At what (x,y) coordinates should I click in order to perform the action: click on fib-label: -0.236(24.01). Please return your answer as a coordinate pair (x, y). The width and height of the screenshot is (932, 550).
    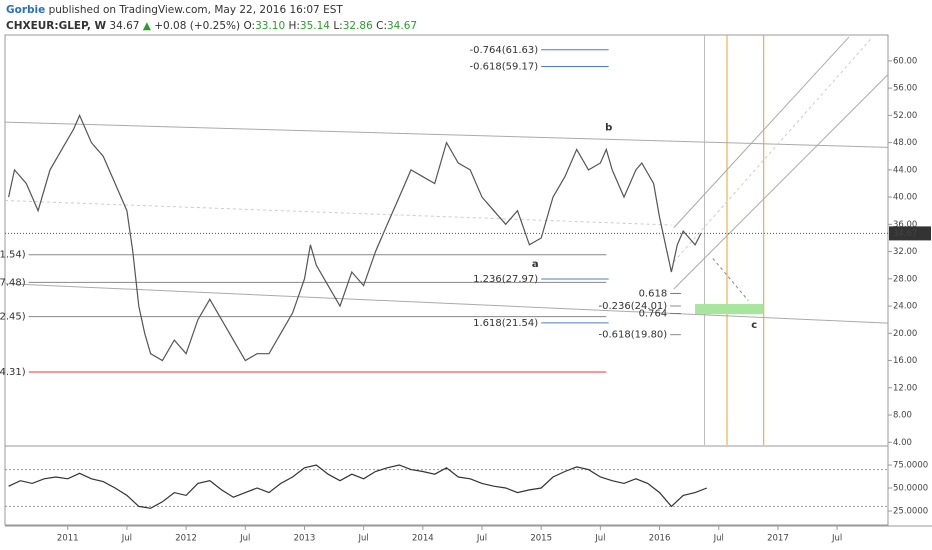
    Looking at the image, I should click on (633, 306).